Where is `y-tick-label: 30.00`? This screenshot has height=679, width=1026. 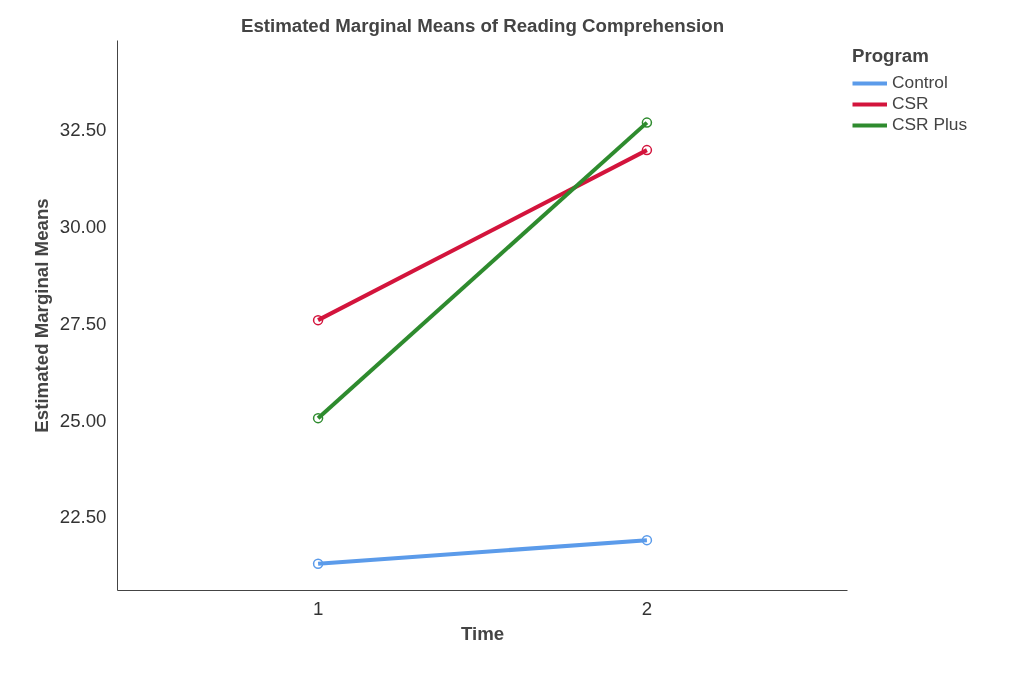
y-tick-label: 30.00 is located at coordinates (83, 226).